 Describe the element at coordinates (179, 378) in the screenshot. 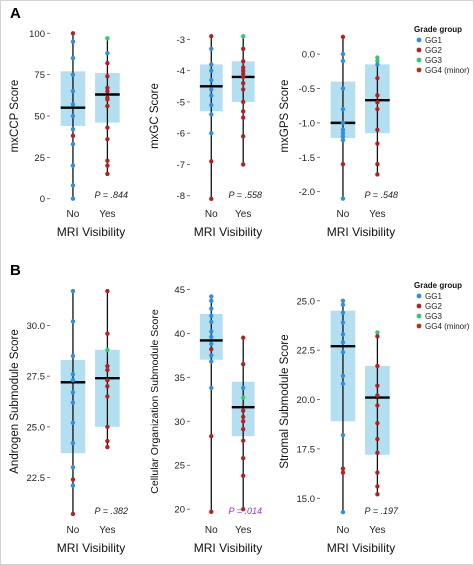

I see `y-tick-label: 35` at that location.